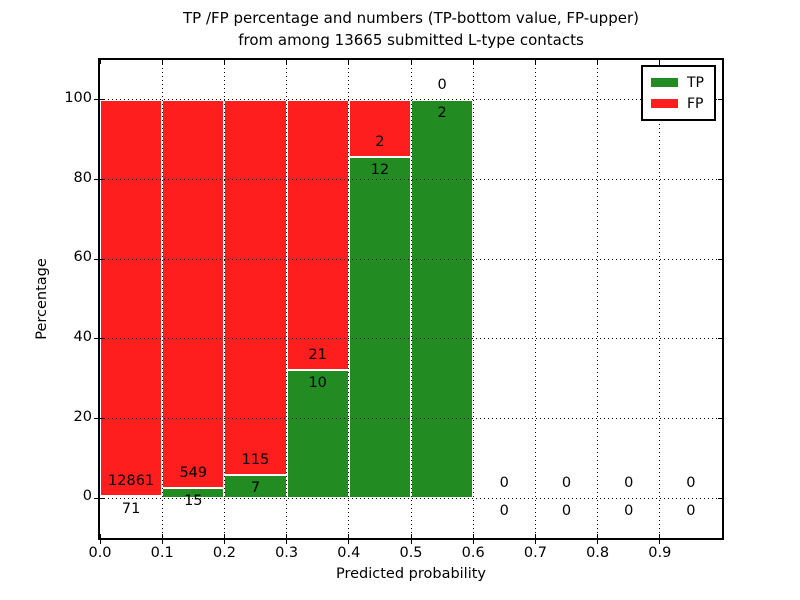 The width and height of the screenshot is (800, 600). I want to click on y-tick-label: 40, so click(82, 336).